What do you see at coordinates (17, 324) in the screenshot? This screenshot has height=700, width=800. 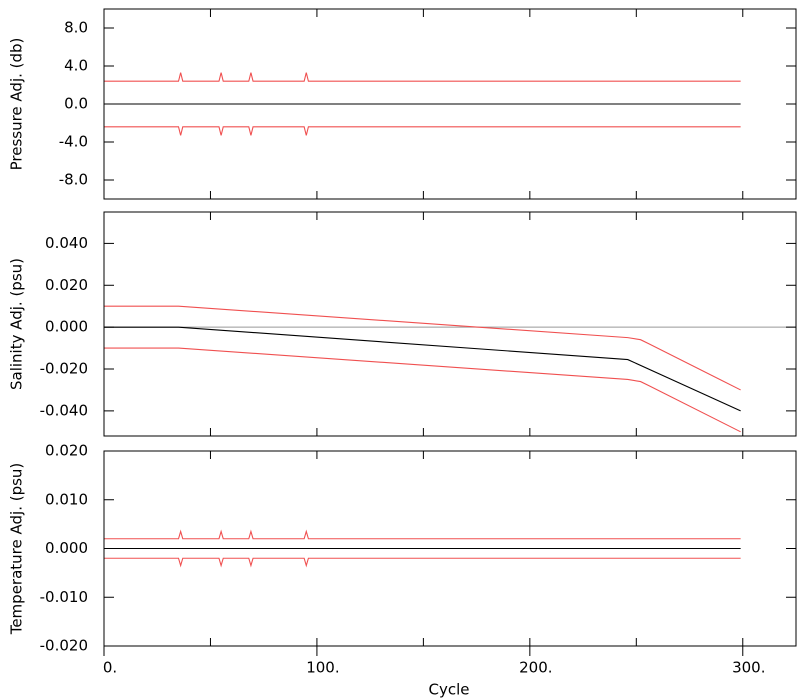 I see `y-axis-label: Salinity Adj. (psu)` at bounding box center [17, 324].